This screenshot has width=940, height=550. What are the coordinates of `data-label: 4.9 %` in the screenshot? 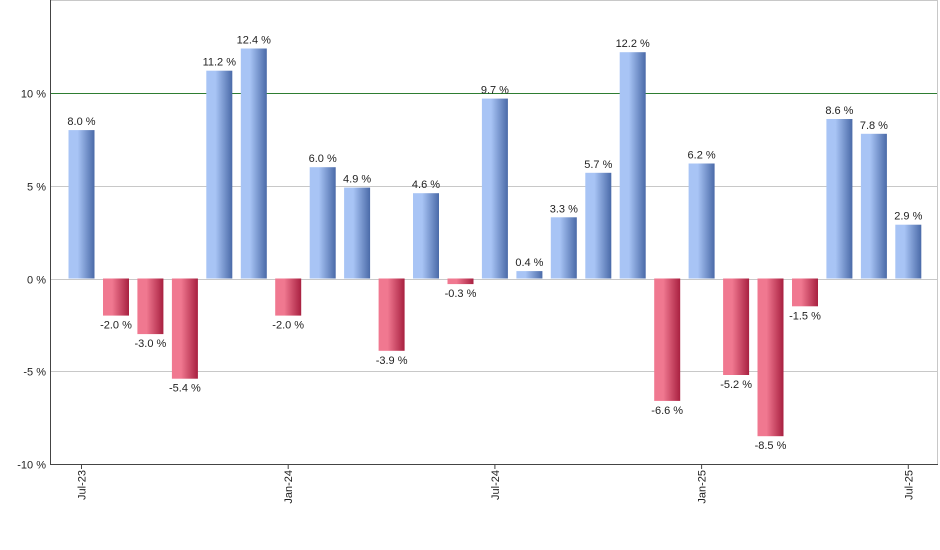 It's located at (357, 180).